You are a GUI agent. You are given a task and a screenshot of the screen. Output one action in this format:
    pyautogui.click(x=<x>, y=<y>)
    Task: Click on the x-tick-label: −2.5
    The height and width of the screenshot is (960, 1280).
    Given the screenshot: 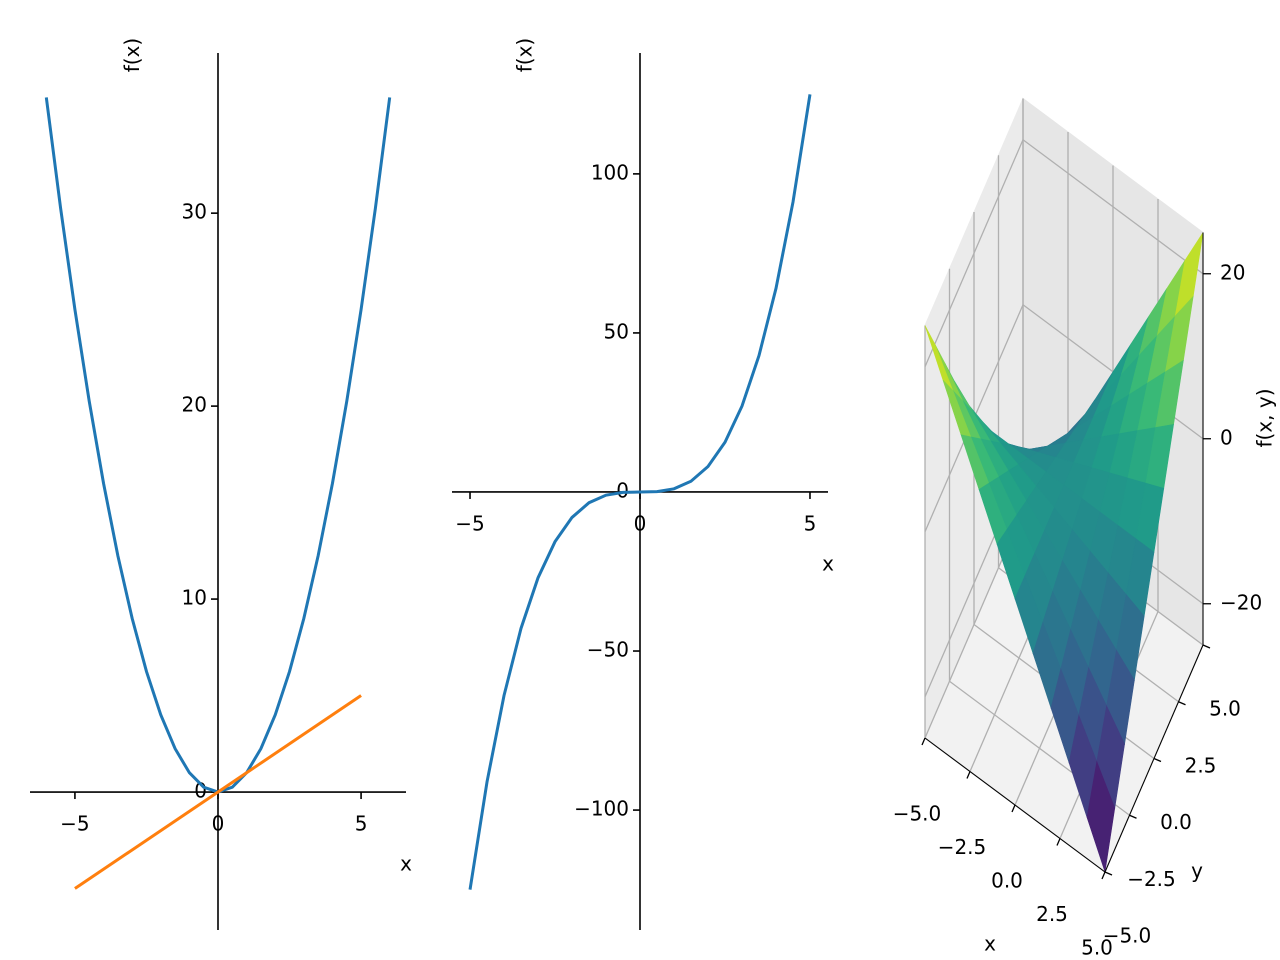 What is the action you would take?
    pyautogui.click(x=962, y=847)
    